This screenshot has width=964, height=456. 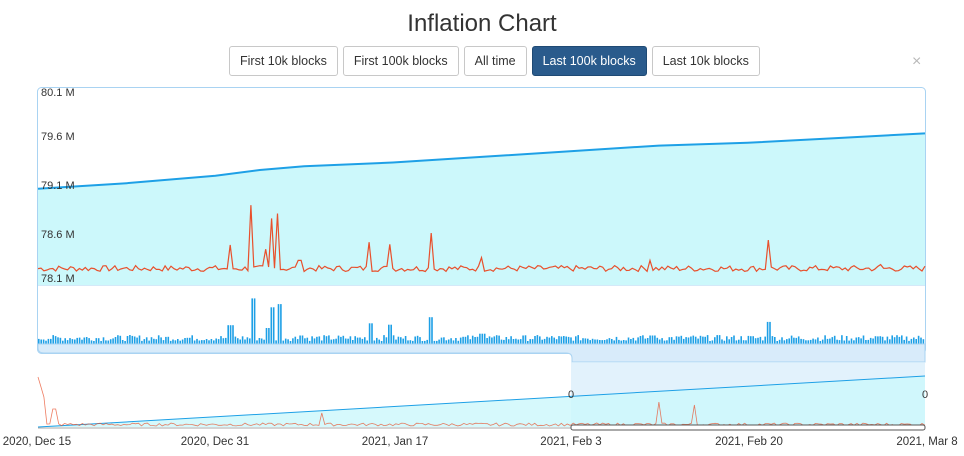 I want to click on close-icon: ×, so click(x=917, y=61).